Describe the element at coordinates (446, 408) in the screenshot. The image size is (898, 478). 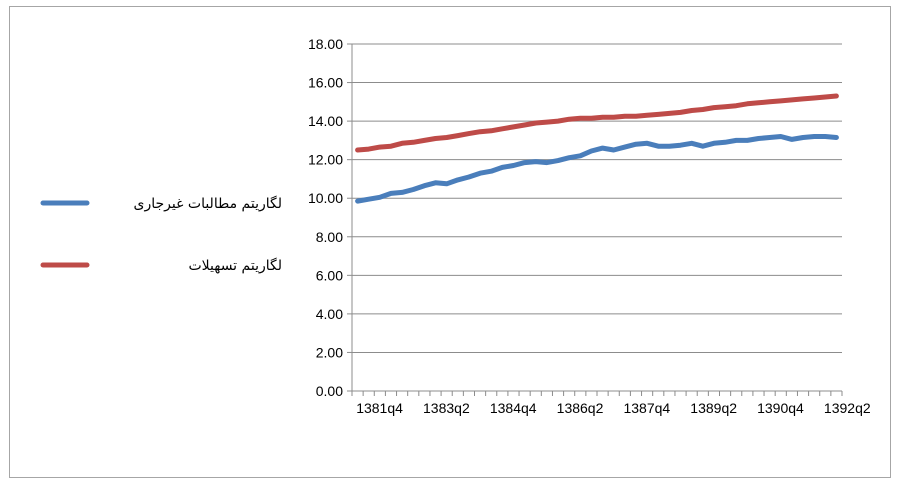
I see `x-tick-label: 1383q2` at that location.